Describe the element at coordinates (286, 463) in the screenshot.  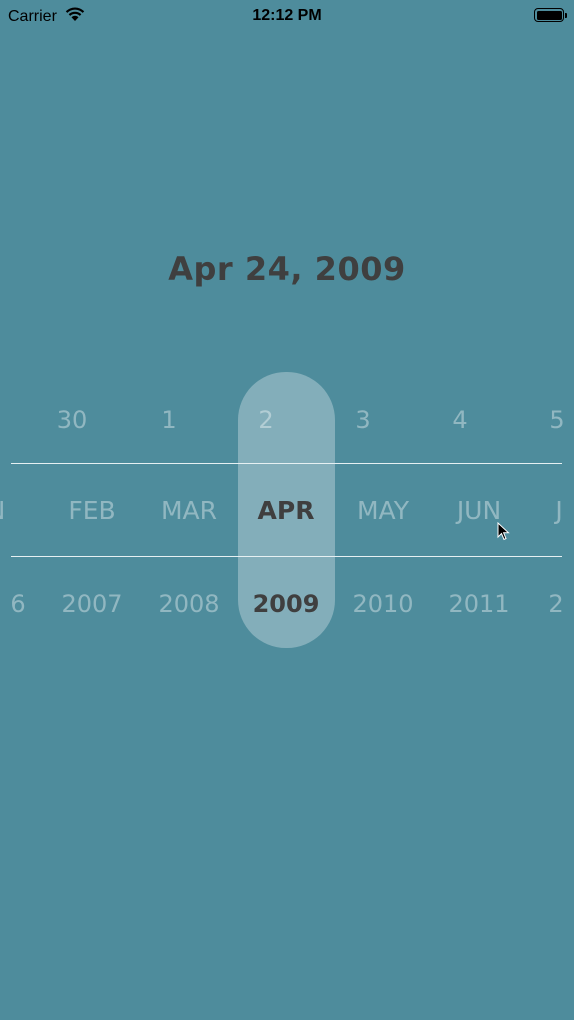
I see `divider-top` at that location.